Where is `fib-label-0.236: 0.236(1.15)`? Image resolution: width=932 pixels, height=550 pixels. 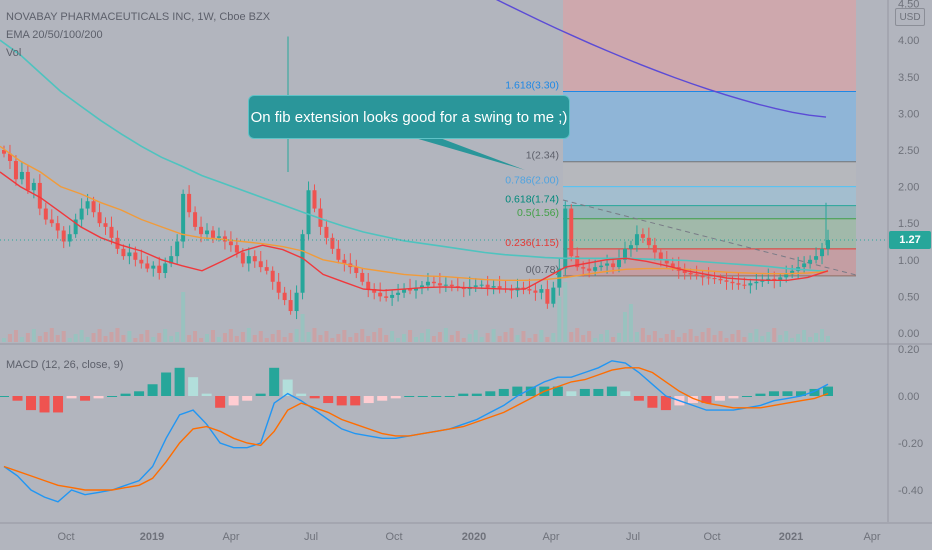 fib-label-0.236: 0.236(1.15) is located at coordinates (532, 243).